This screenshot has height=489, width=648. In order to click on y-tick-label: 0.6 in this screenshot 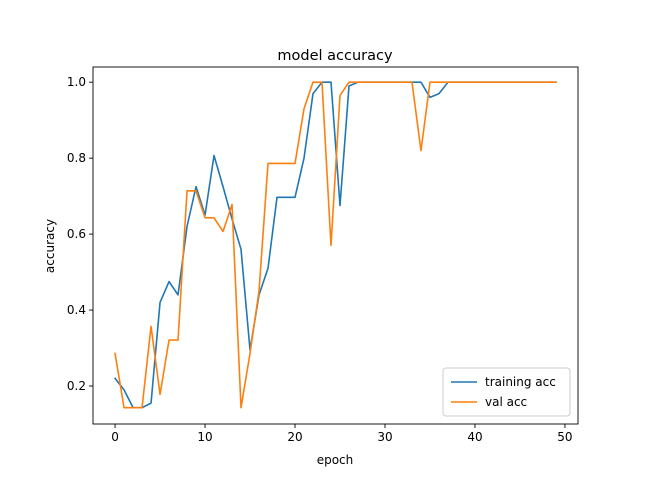, I will do `click(76, 234)`.